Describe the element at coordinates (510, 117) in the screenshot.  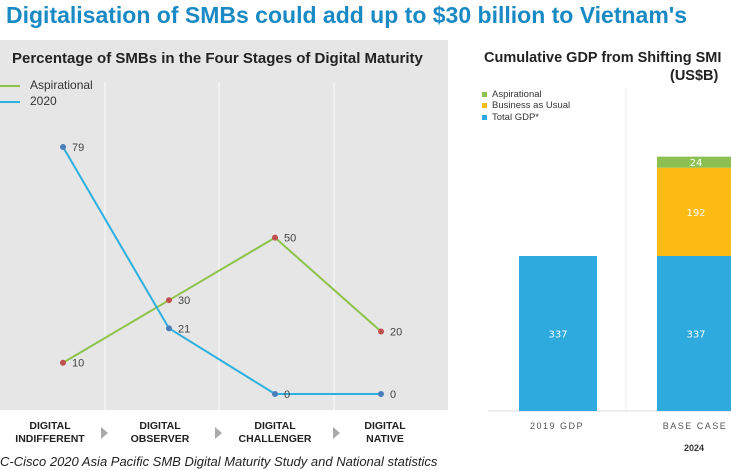
I see `legend-total-gdp: Total GDP*` at that location.